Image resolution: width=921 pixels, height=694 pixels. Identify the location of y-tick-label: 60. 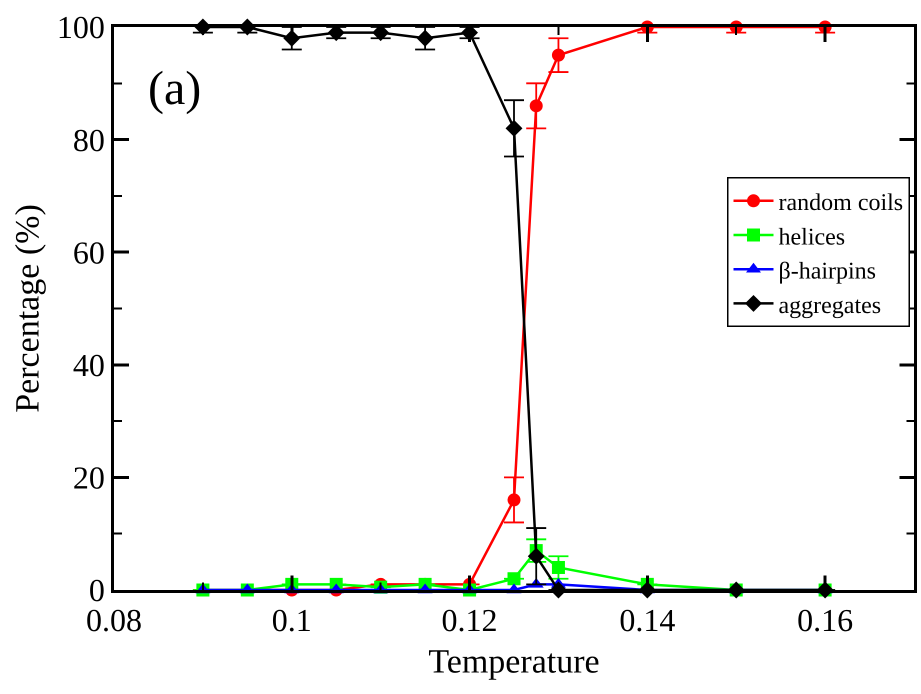
(88, 252).